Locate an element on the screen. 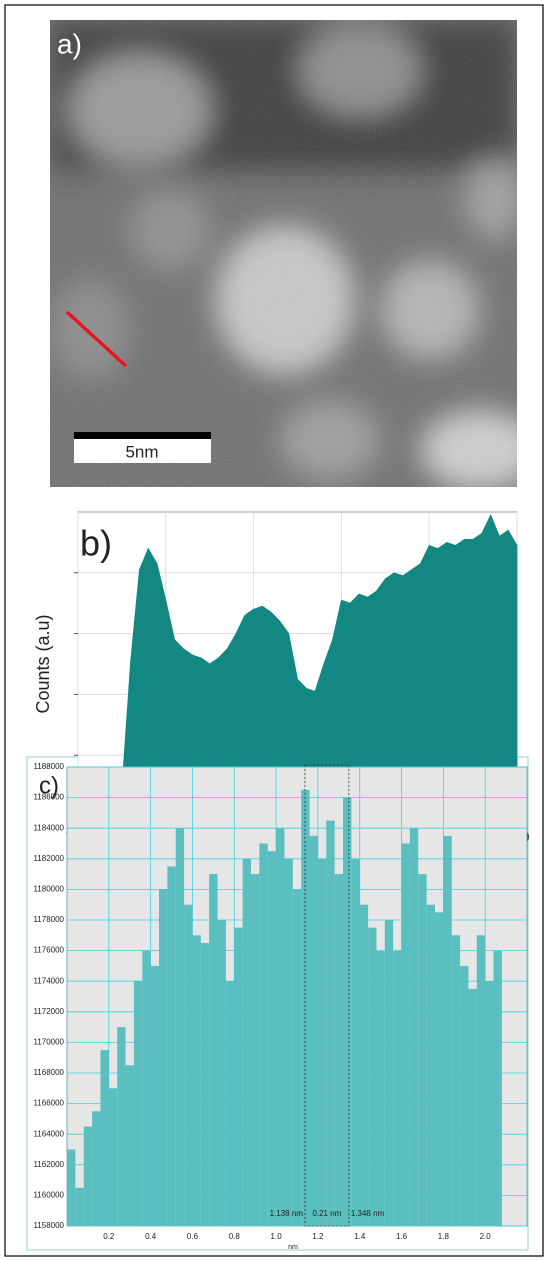  x-tick-label: 0.2 is located at coordinates (109, 1236).